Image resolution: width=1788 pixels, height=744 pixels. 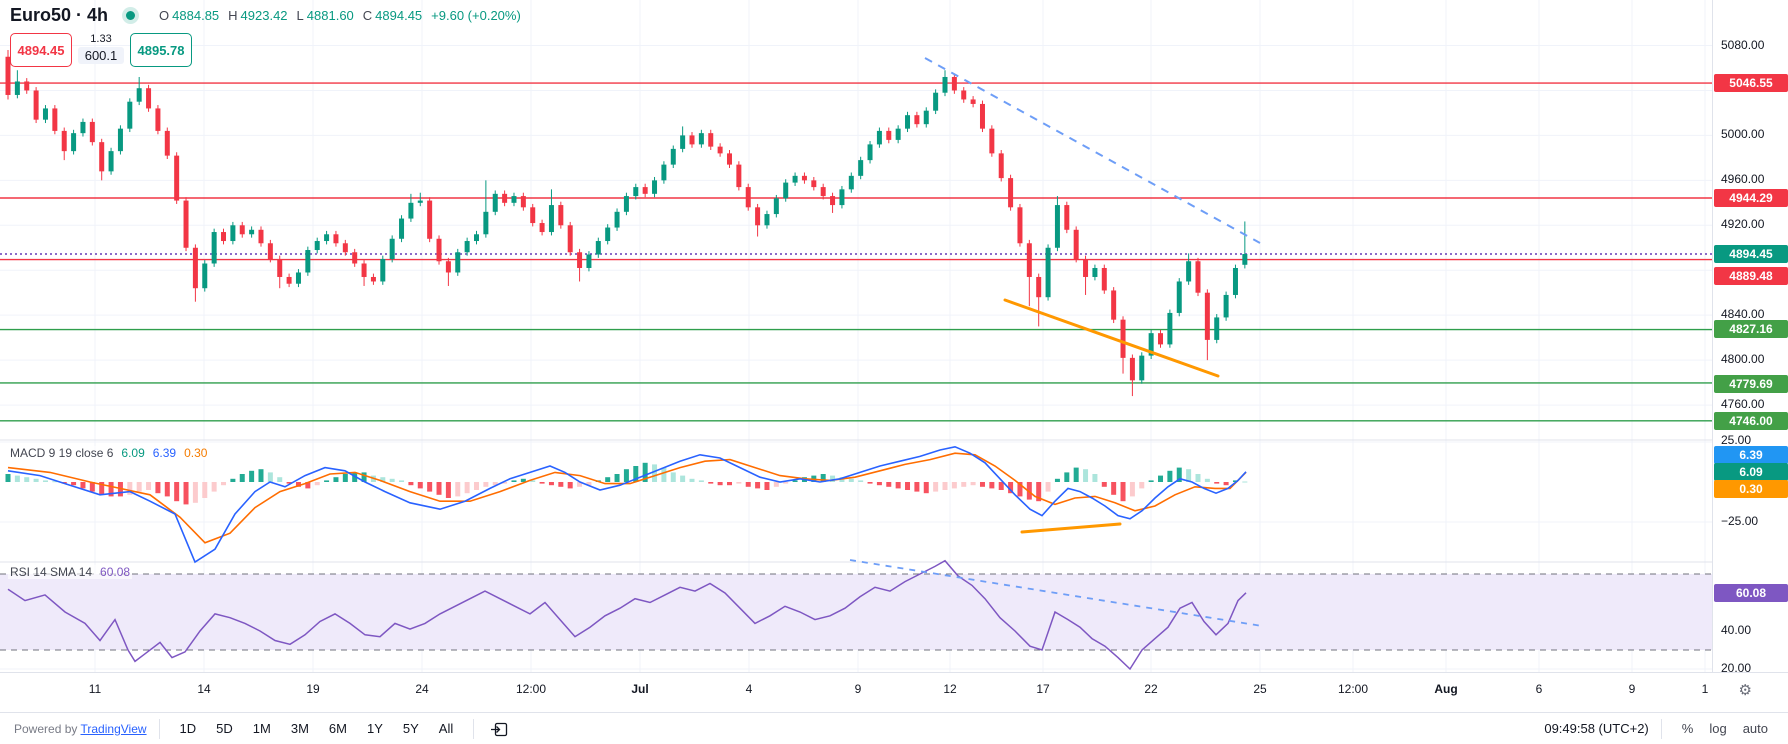 What do you see at coordinates (1705, 689) in the screenshot?
I see `time-axis-label: 1` at bounding box center [1705, 689].